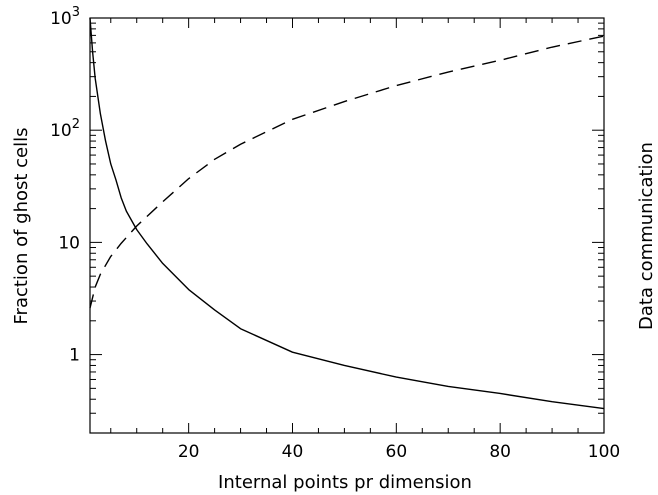 This screenshot has width=658, height=495. Describe the element at coordinates (293, 452) in the screenshot. I see `x-tick-label: 40` at that location.